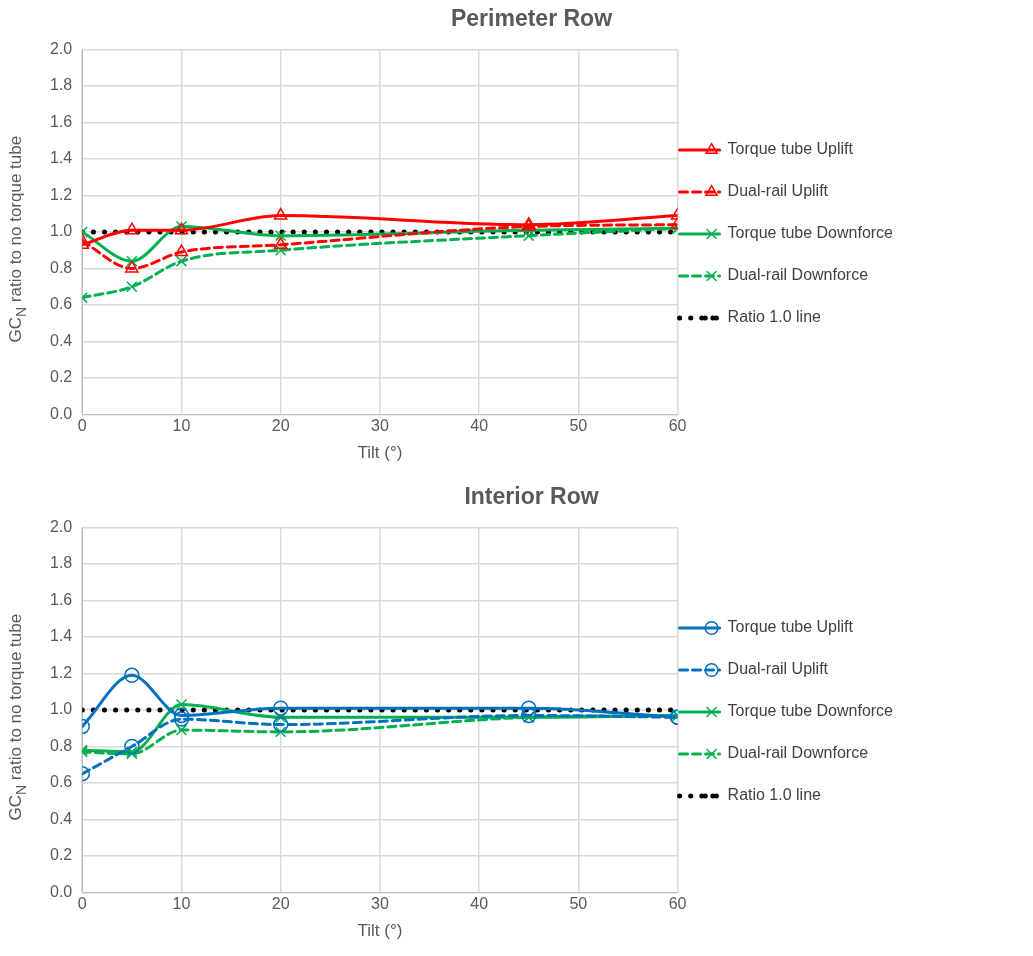 The width and height of the screenshot is (1033, 956). I want to click on chart-title: Interior Row, so click(531, 496).